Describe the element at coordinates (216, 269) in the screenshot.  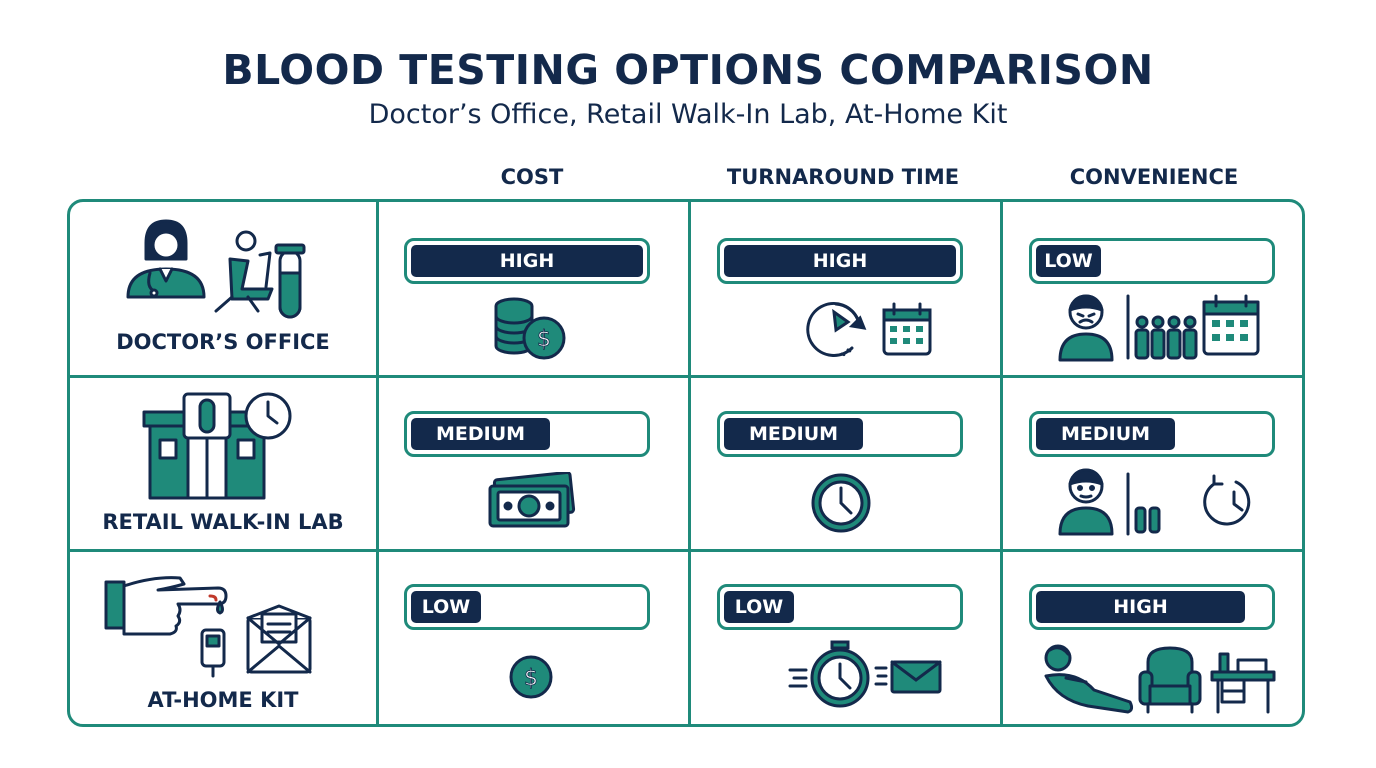
I see `doctor-office-icon` at that location.